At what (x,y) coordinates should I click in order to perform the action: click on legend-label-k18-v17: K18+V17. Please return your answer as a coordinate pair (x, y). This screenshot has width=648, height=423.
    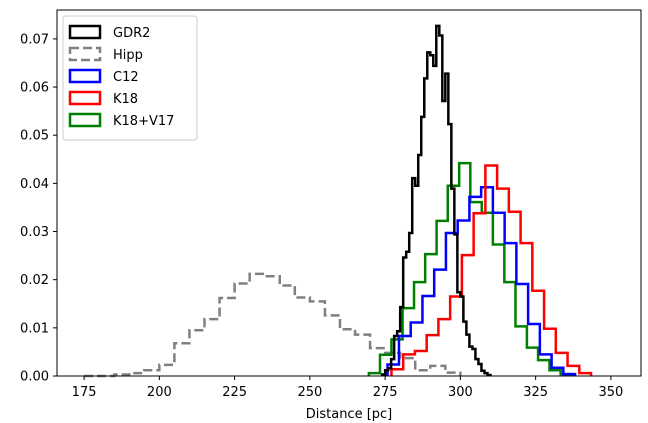
    Looking at the image, I should click on (143, 121).